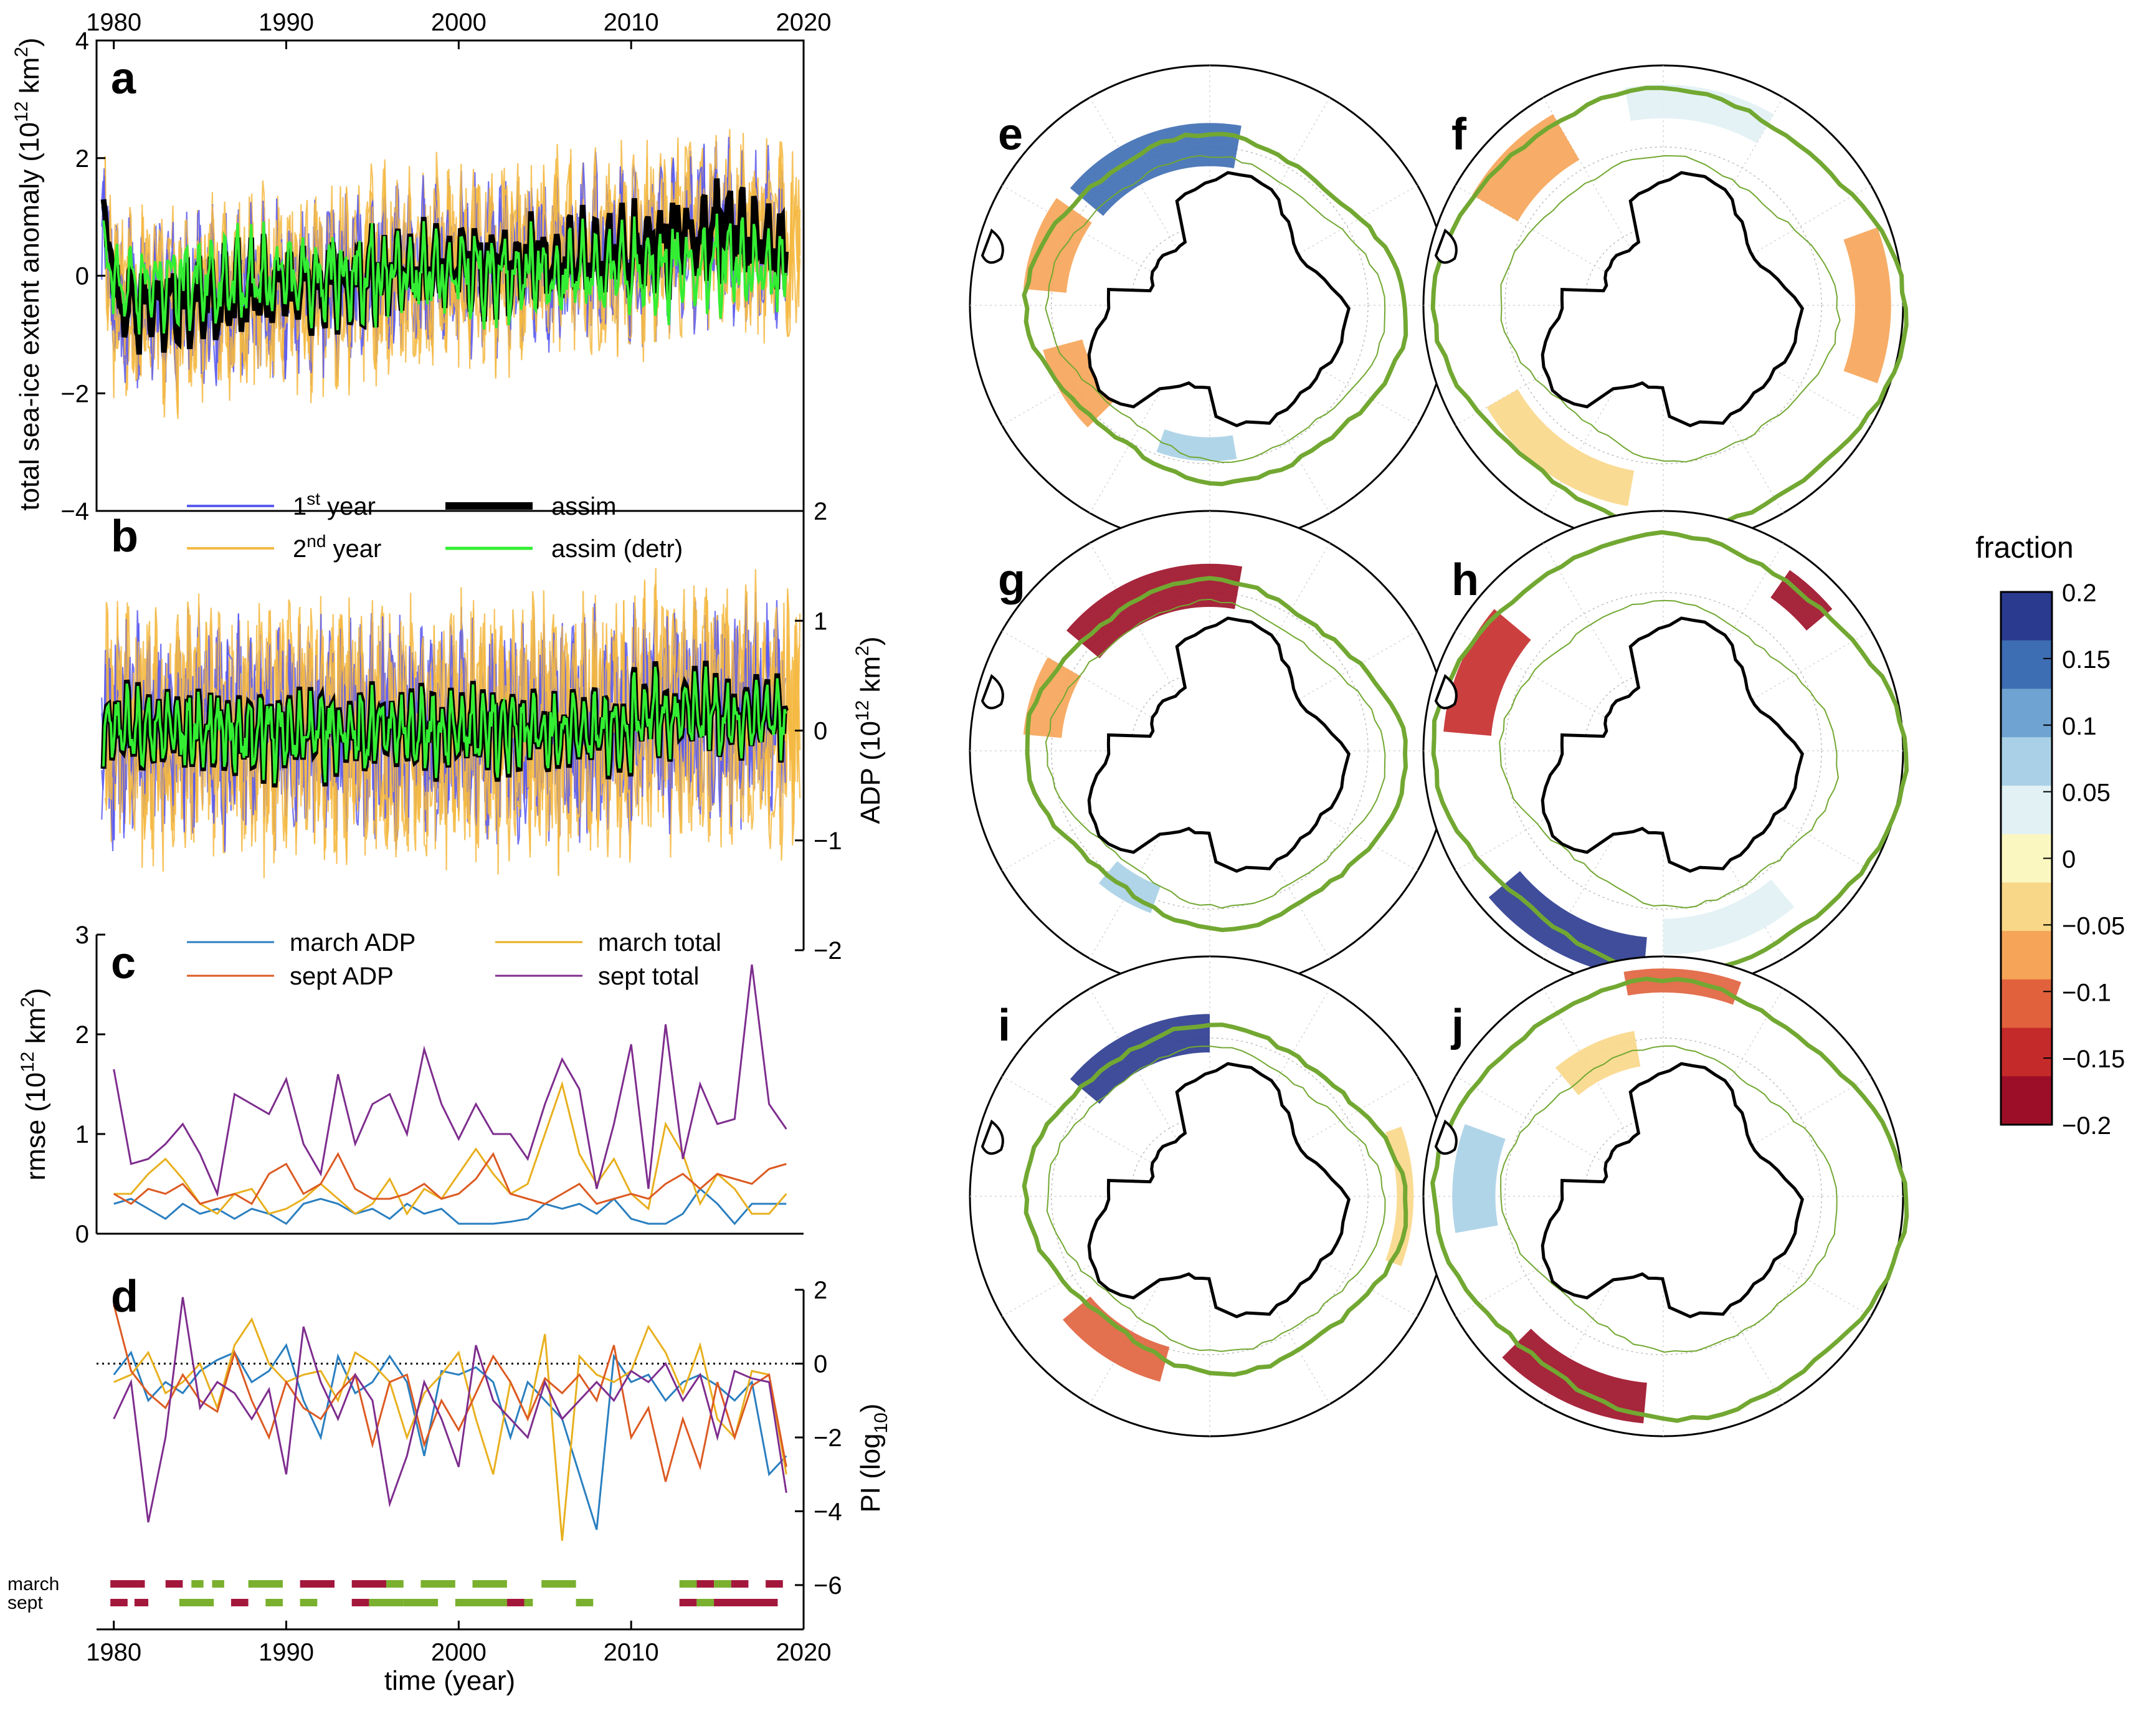 This screenshot has height=1711, width=2156. Describe the element at coordinates (2086, 992) in the screenshot. I see `colorbar-tick-label: −0.1` at that location.